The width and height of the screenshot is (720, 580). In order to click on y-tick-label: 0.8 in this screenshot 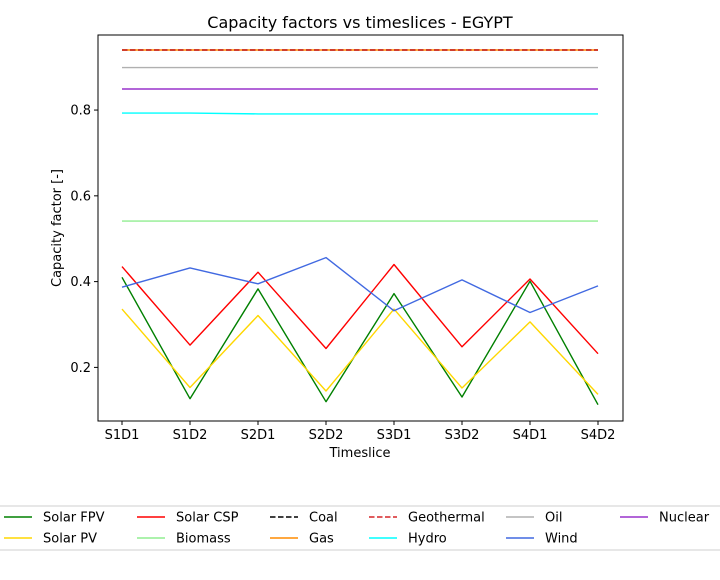, I will do `click(80, 111)`.